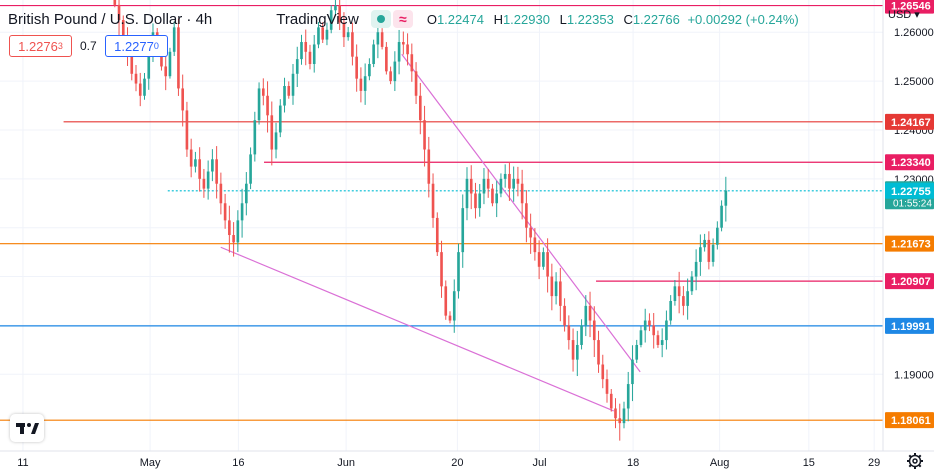  What do you see at coordinates (633, 463) in the screenshot?
I see `x-tick-label: 18` at bounding box center [633, 463].